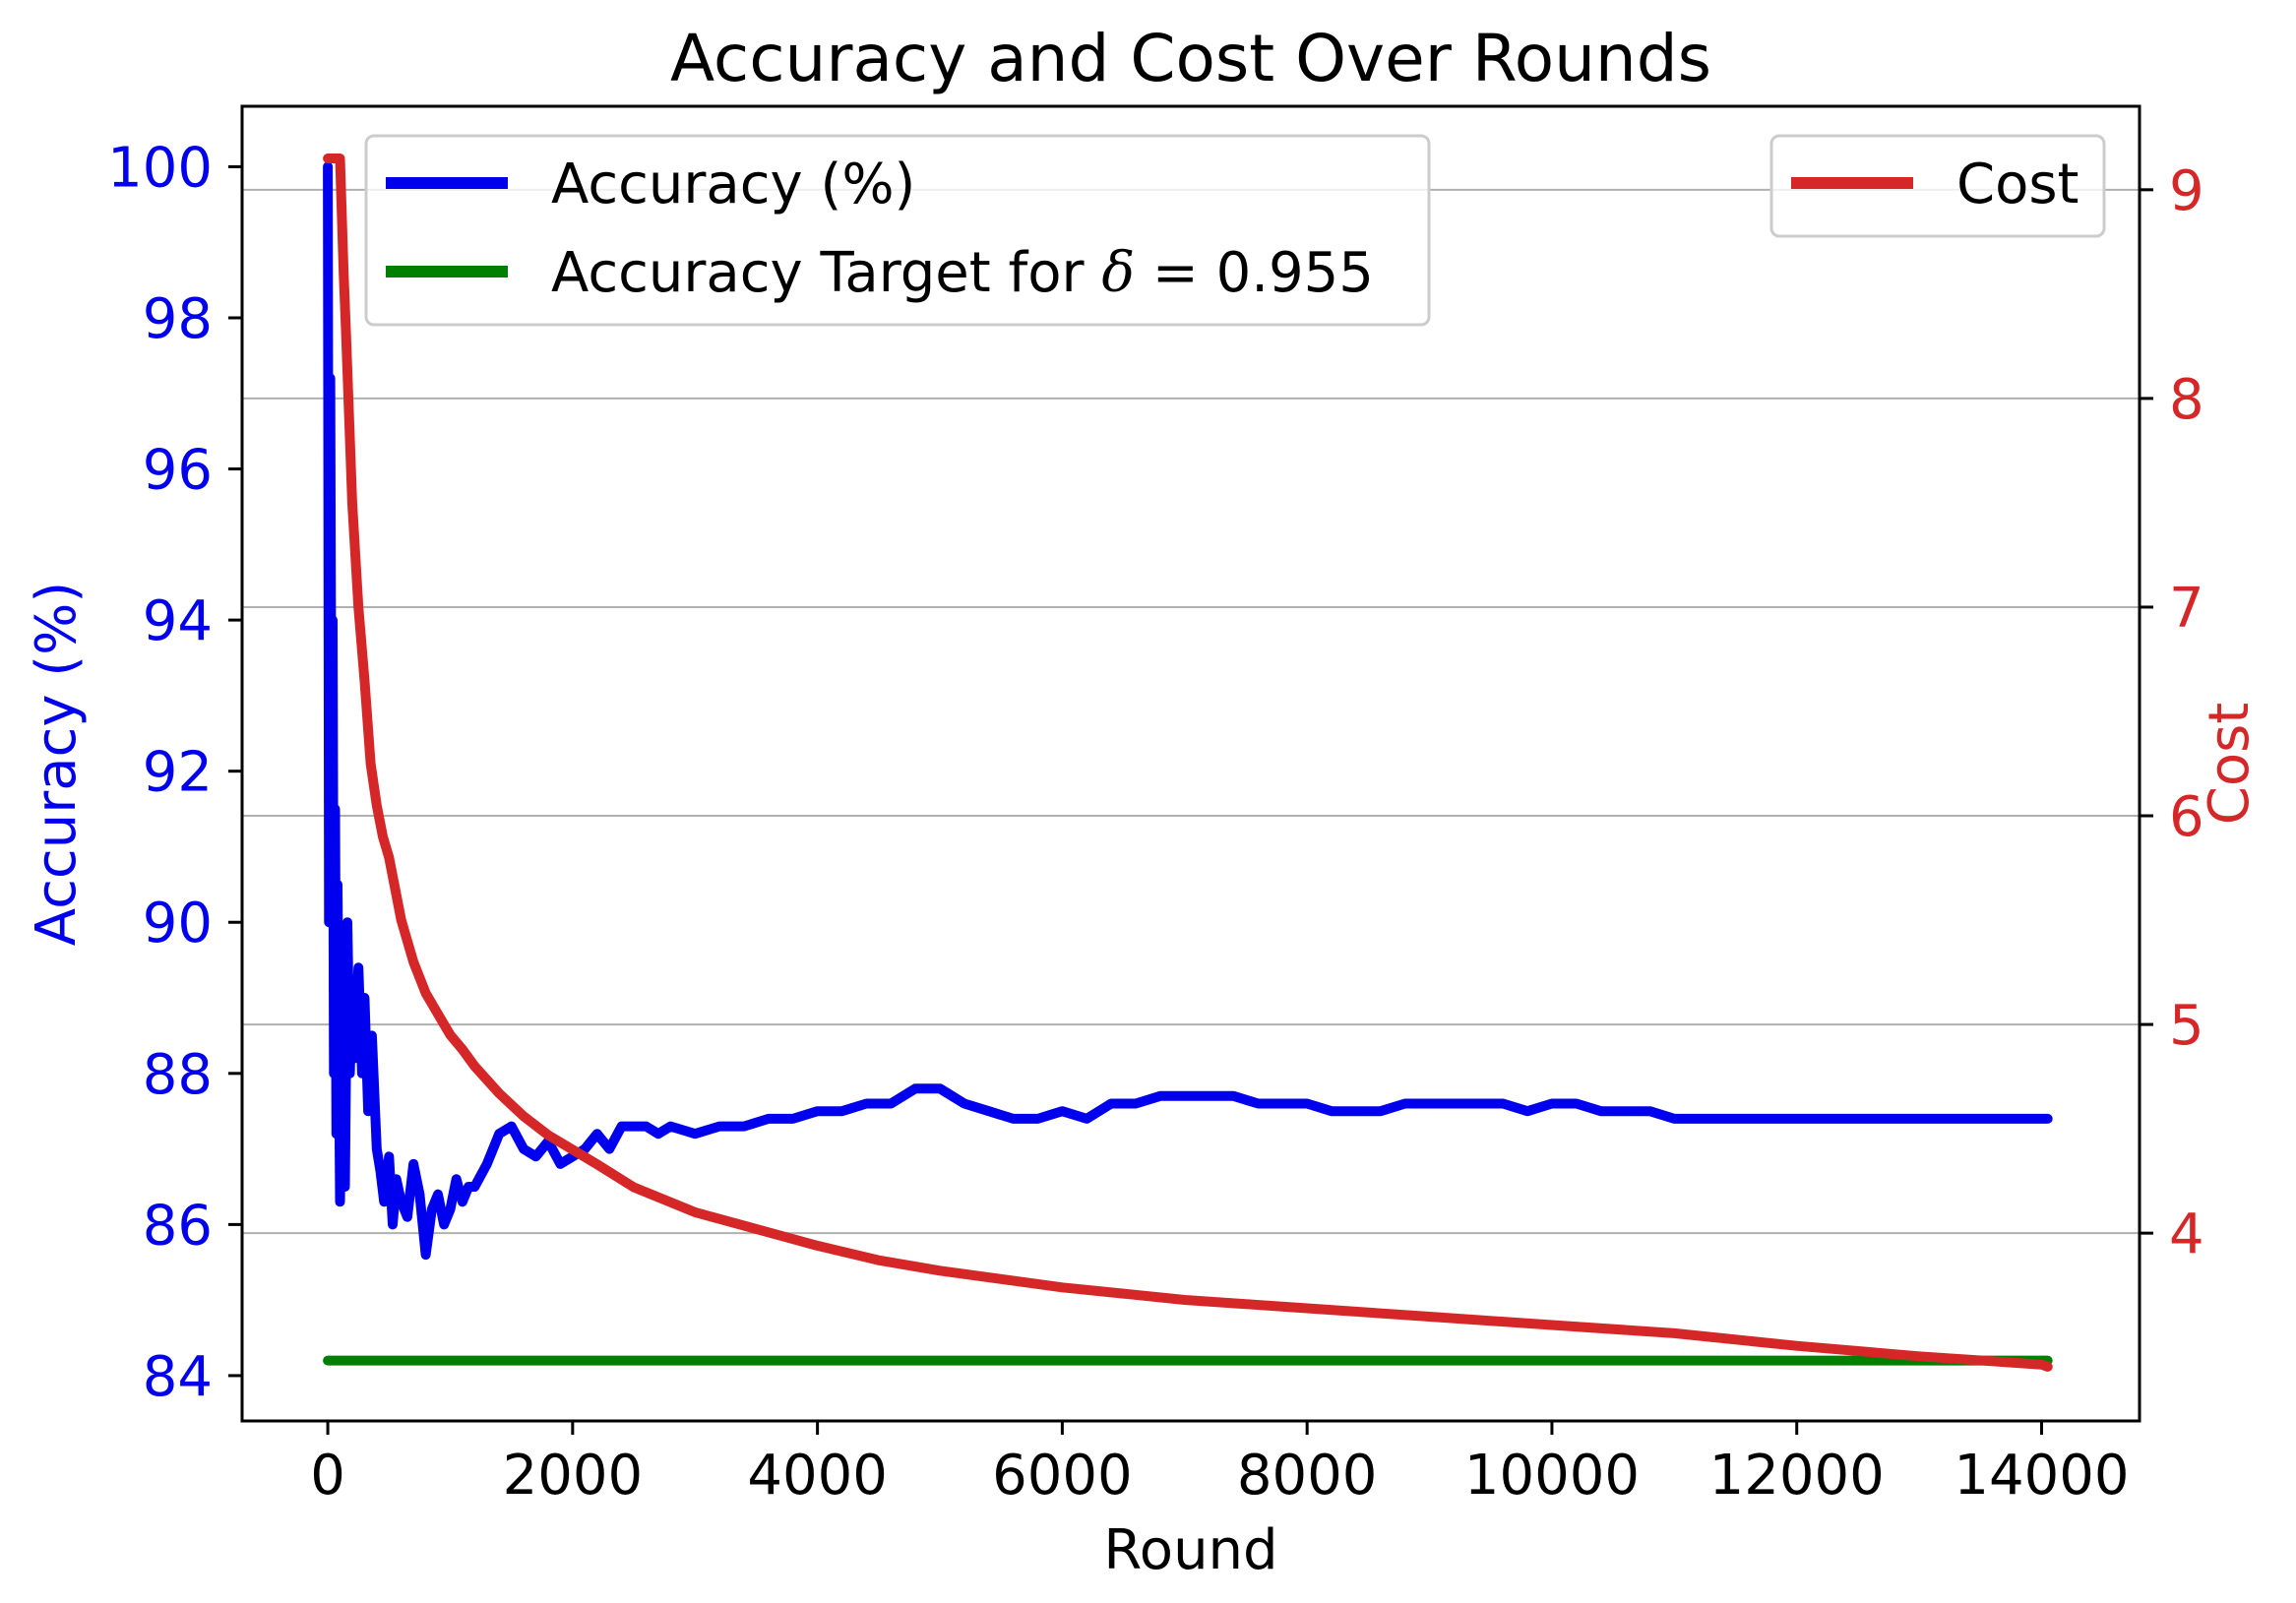 This screenshot has height=1603, width=2296. I want to click on x-tick-label-4000: 4000, so click(818, 1476).